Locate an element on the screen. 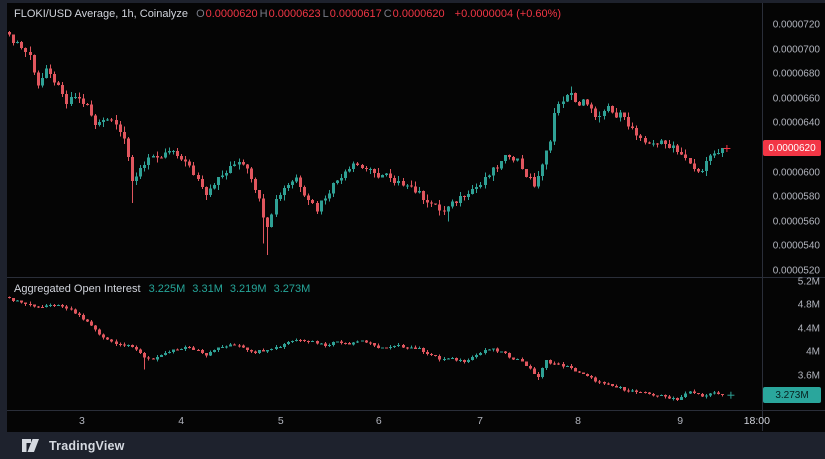  open-interest-value: 3.31M is located at coordinates (207, 289).